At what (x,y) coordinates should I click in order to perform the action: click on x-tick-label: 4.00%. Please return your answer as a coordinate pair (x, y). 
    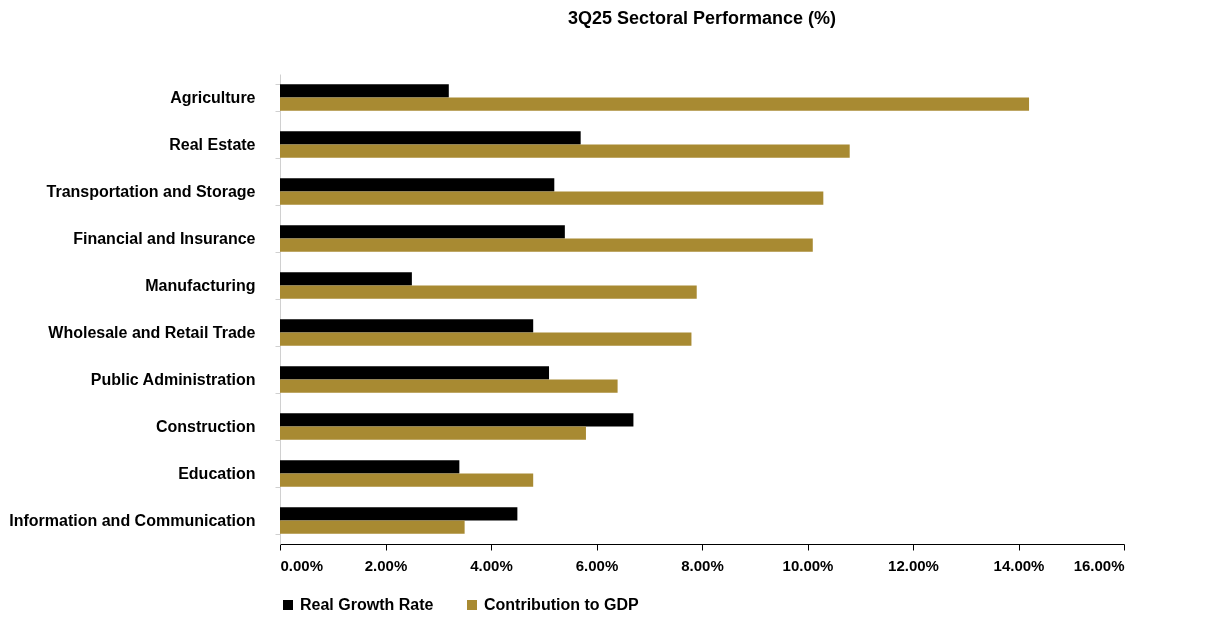
    Looking at the image, I should click on (491, 565).